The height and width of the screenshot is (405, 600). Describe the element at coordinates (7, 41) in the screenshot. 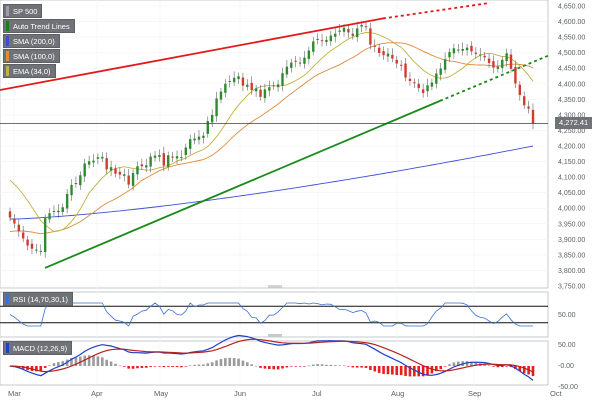

I see `legend-swatch` at that location.